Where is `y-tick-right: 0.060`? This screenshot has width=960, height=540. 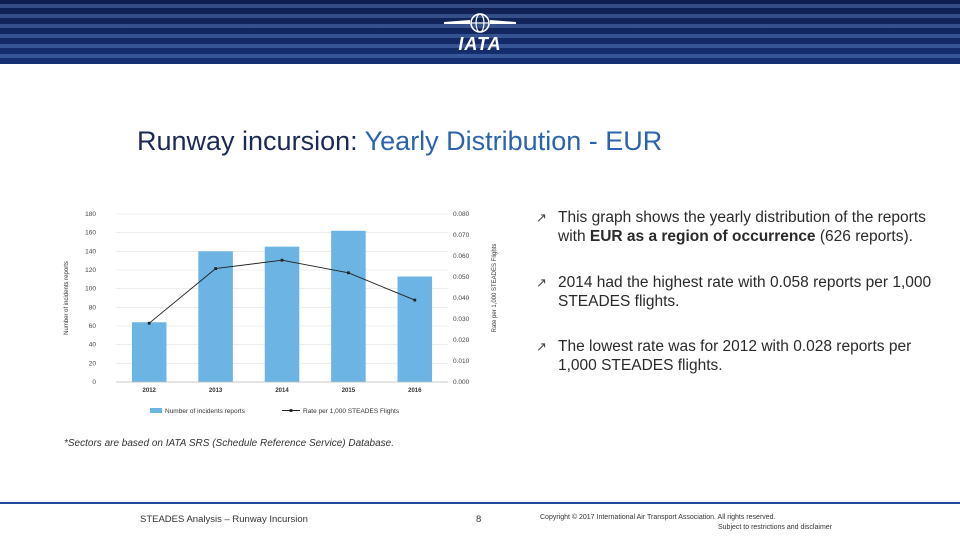 y-tick-right: 0.060 is located at coordinates (461, 256).